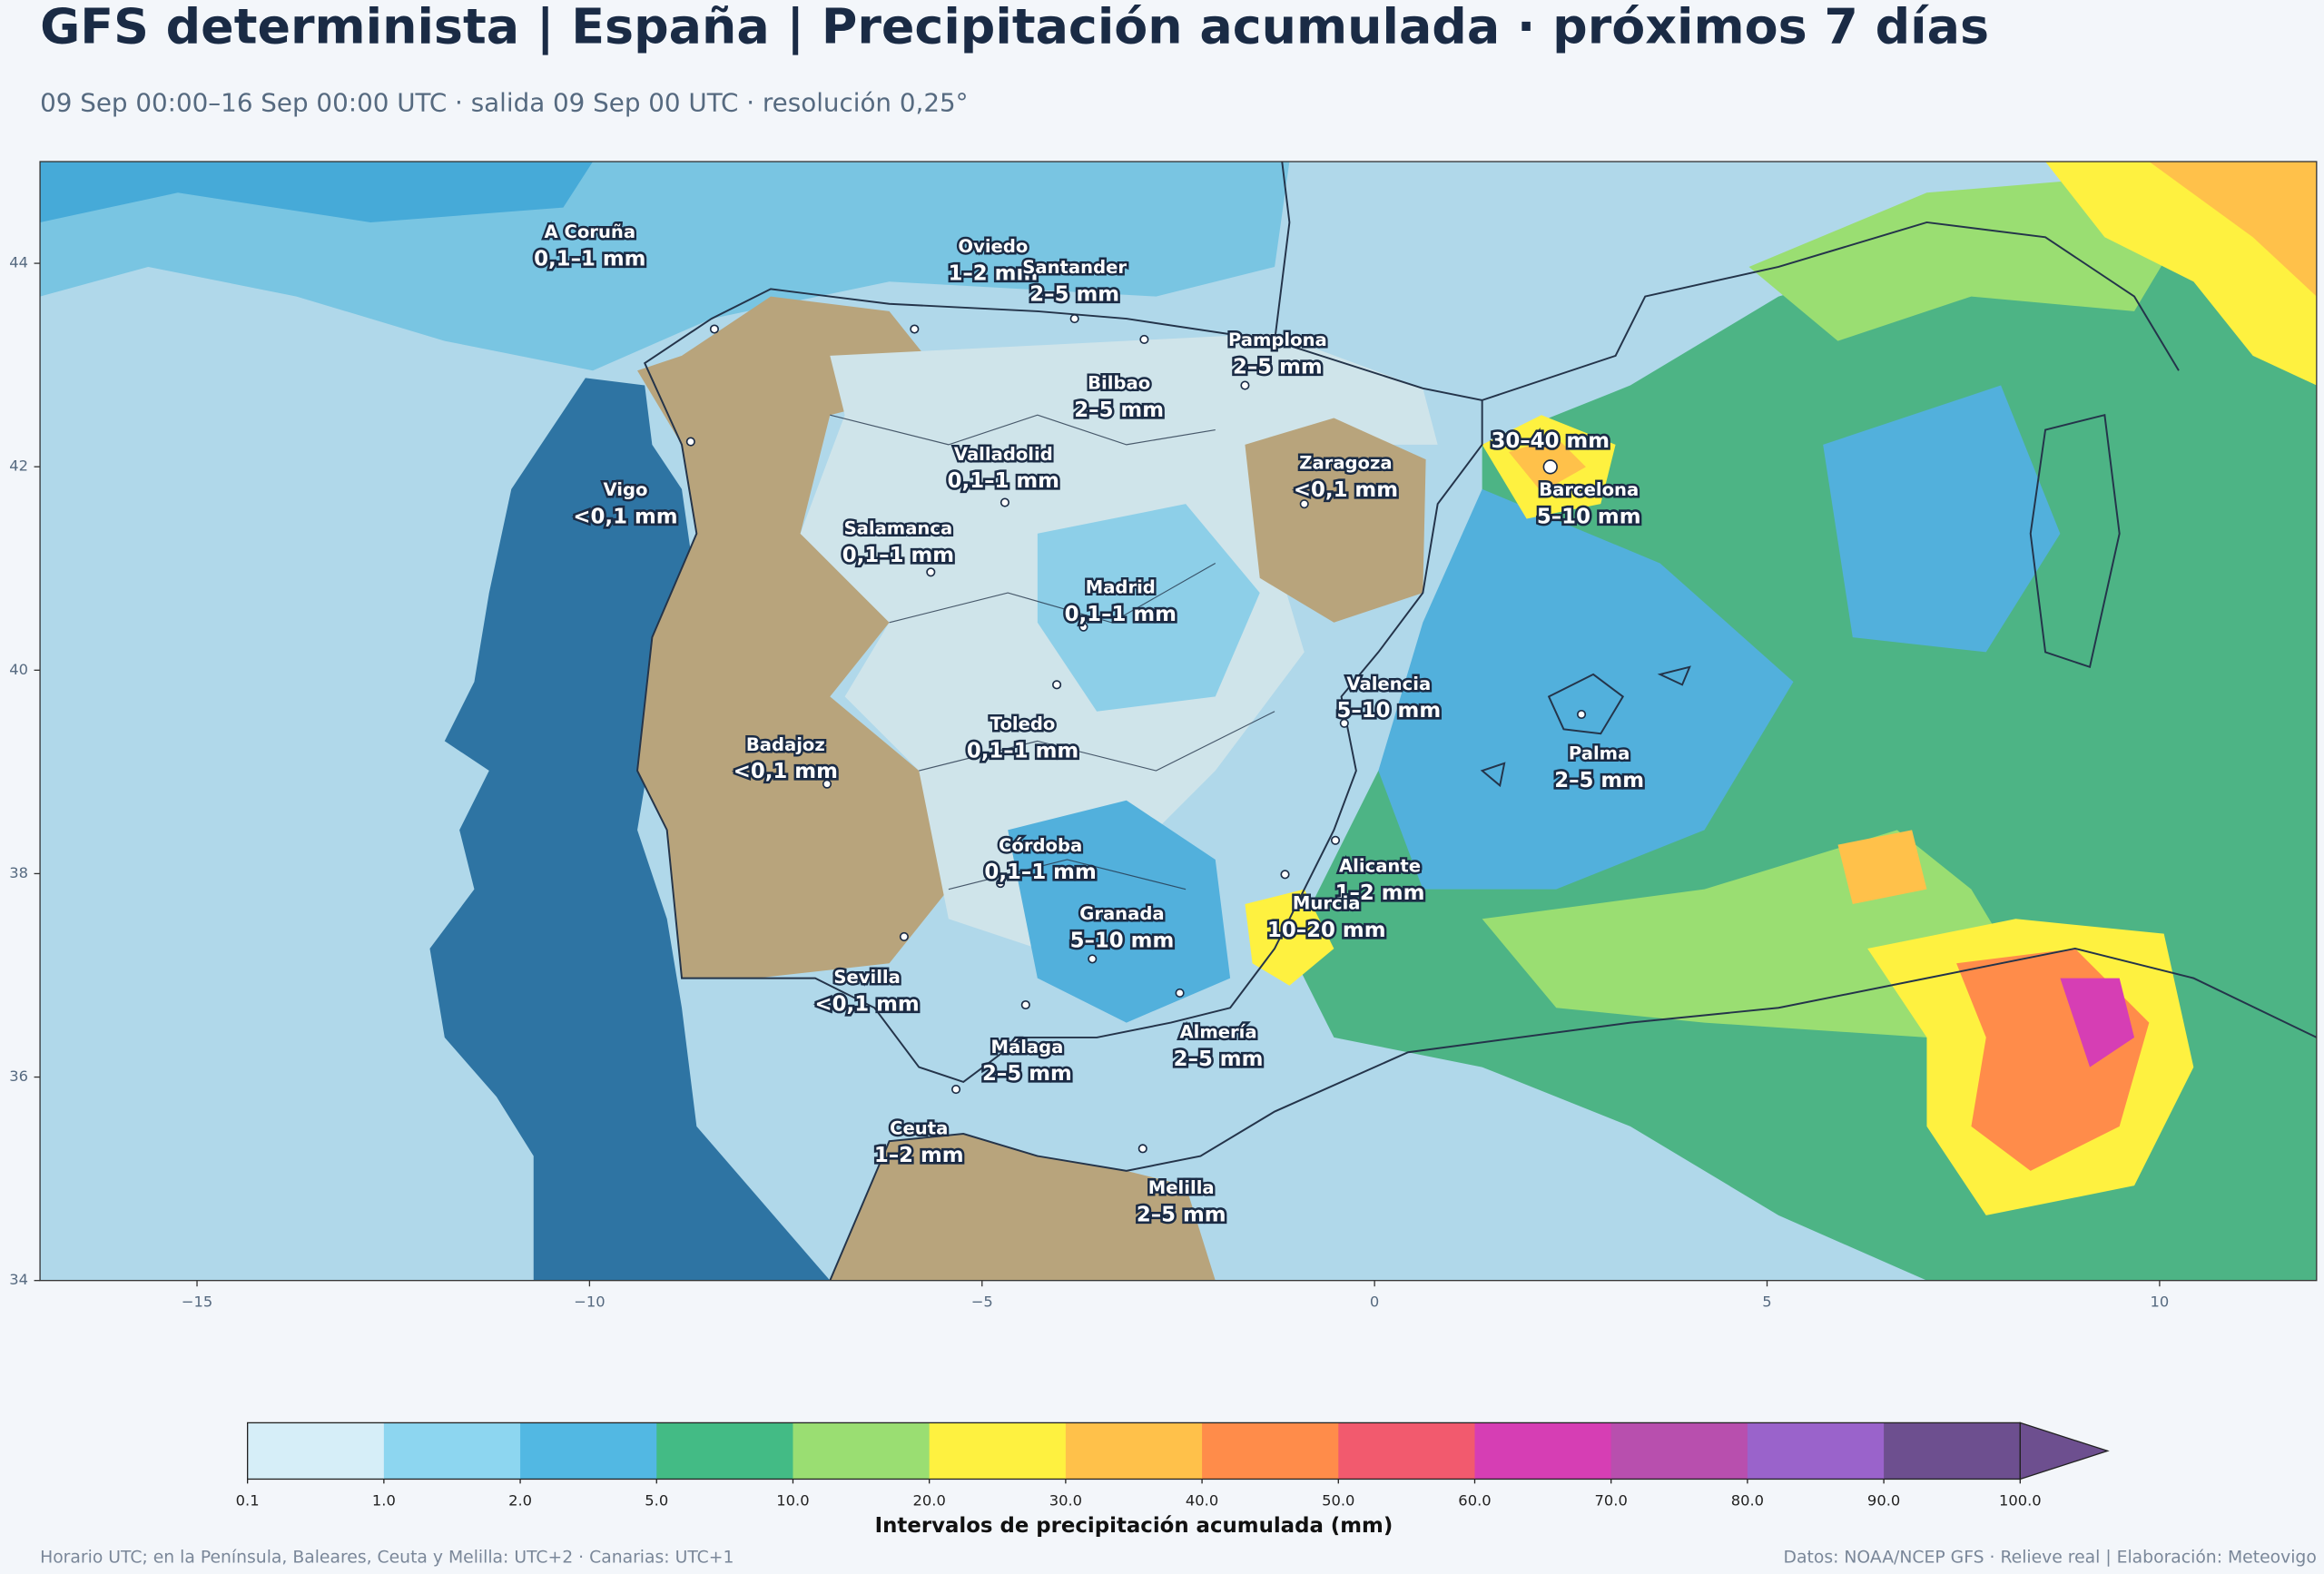 The height and width of the screenshot is (1574, 2324). What do you see at coordinates (18, 872) in the screenshot?
I see `y-tick-label: 38` at bounding box center [18, 872].